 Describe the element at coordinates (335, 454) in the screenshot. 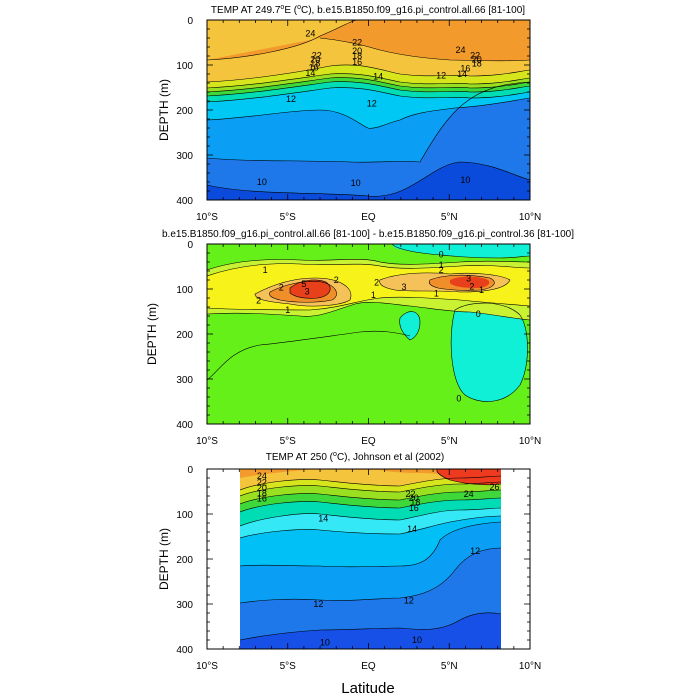

I see `panel-3-title-deg: o` at that location.